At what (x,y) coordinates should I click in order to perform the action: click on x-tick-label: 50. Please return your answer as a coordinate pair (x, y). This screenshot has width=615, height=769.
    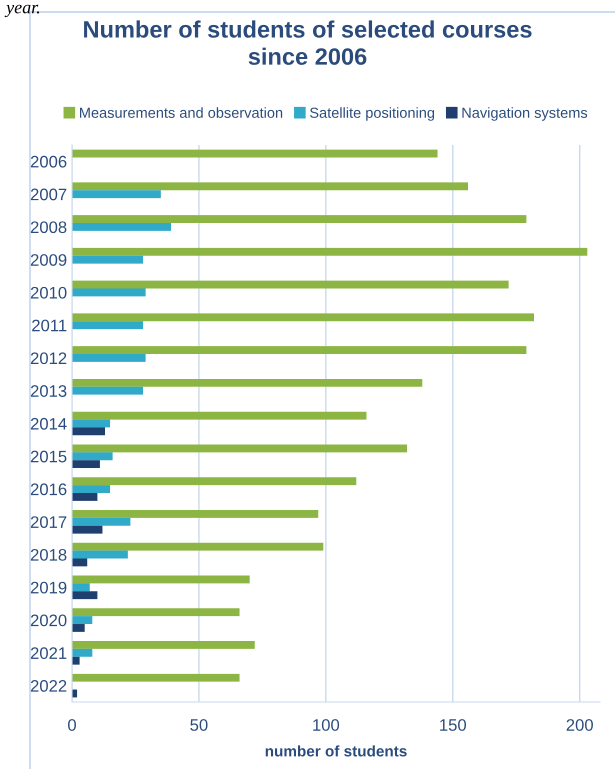
    Looking at the image, I should click on (199, 725).